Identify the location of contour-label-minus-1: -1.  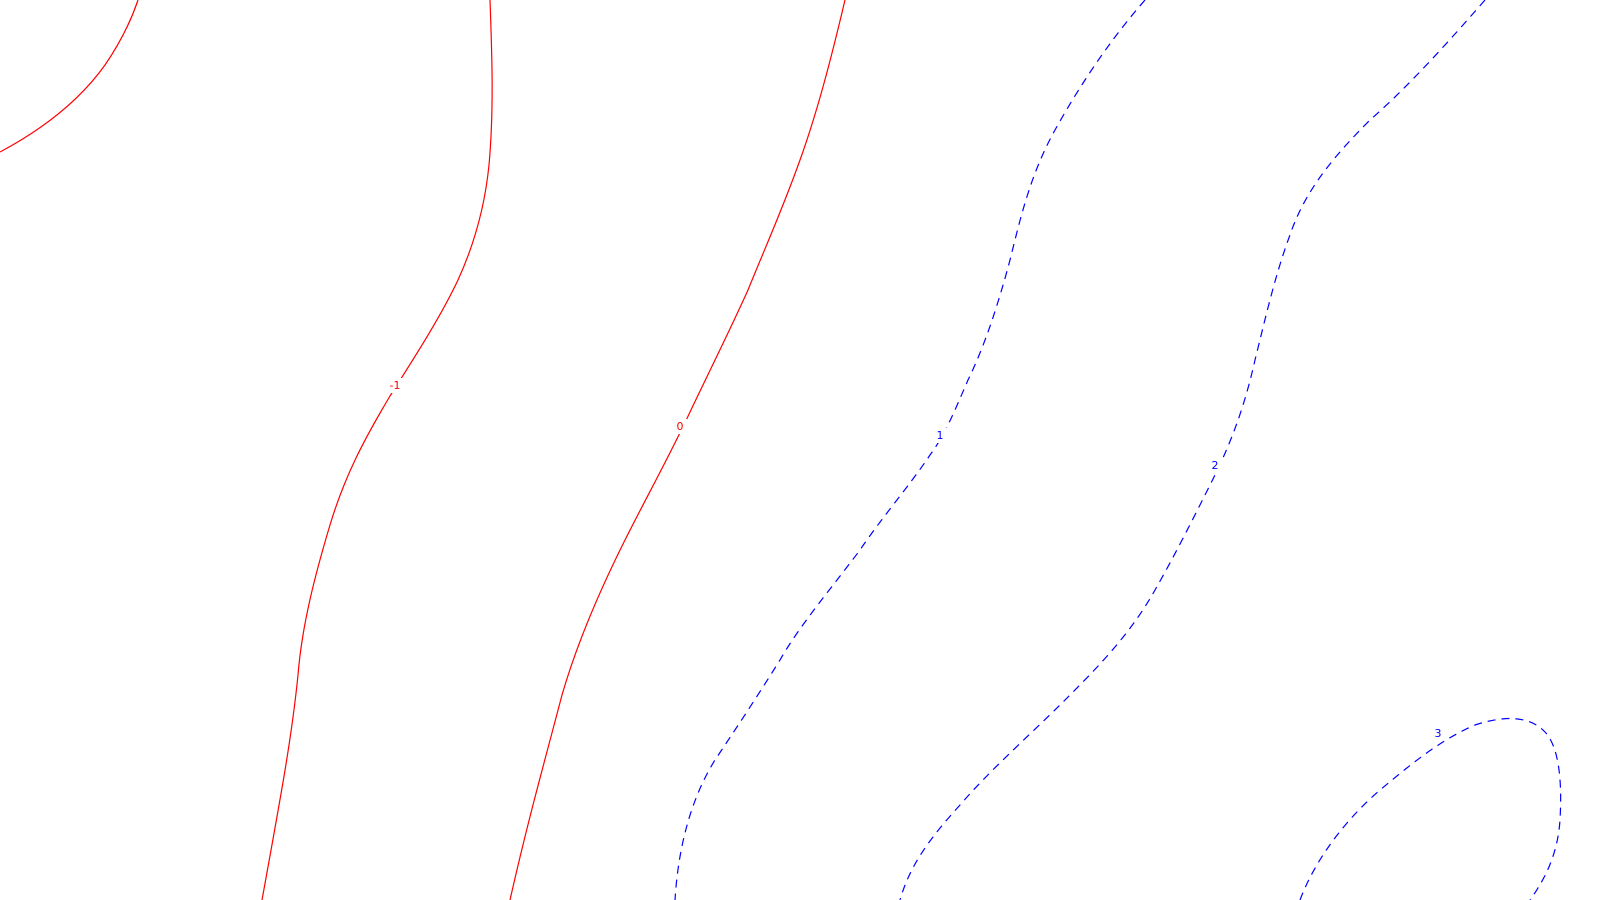
(395, 385).